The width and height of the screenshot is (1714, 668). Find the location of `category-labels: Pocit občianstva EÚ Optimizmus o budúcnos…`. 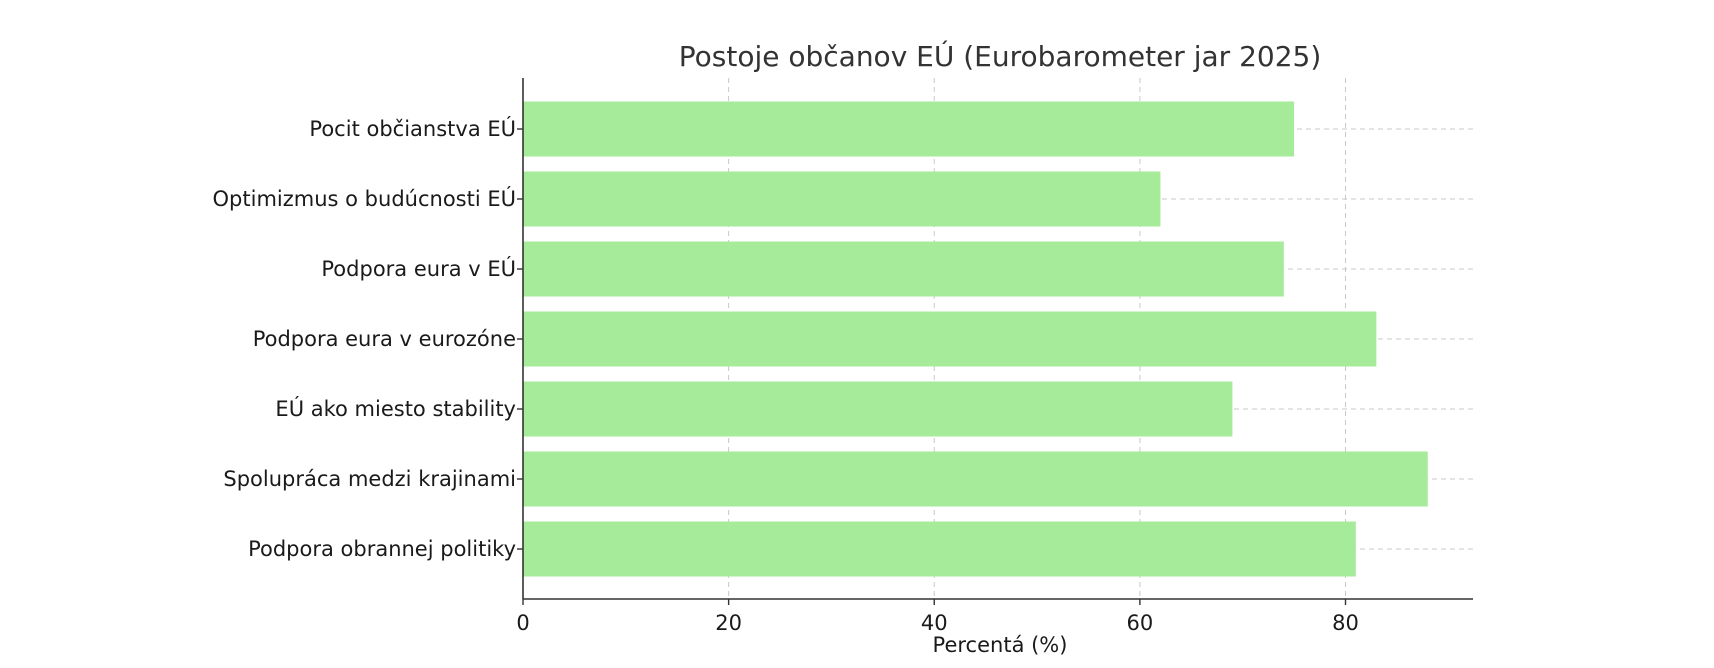

category-labels: Pocit občianstva EÚ Optimizmus o budúcnos… is located at coordinates (364, 338).